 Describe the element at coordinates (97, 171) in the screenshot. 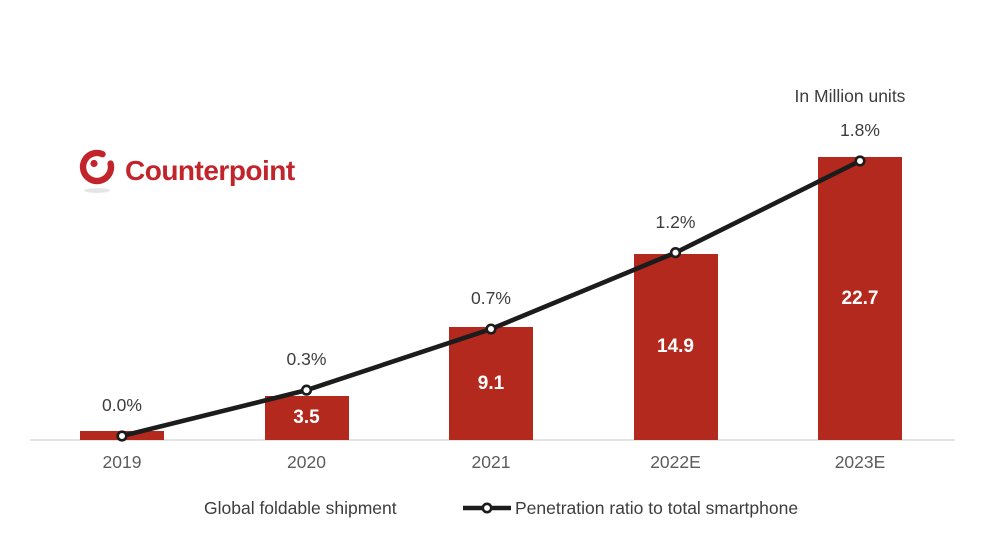

I see `counterpoint-logo-icon` at that location.